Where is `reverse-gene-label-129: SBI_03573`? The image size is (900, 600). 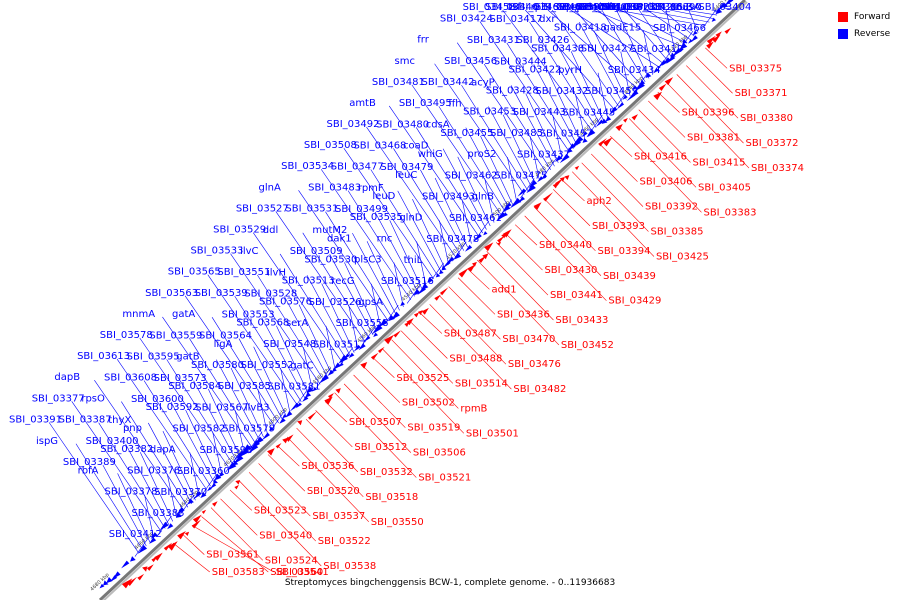
reverse-gene-label-129: SBI_03573 is located at coordinates (180, 378).